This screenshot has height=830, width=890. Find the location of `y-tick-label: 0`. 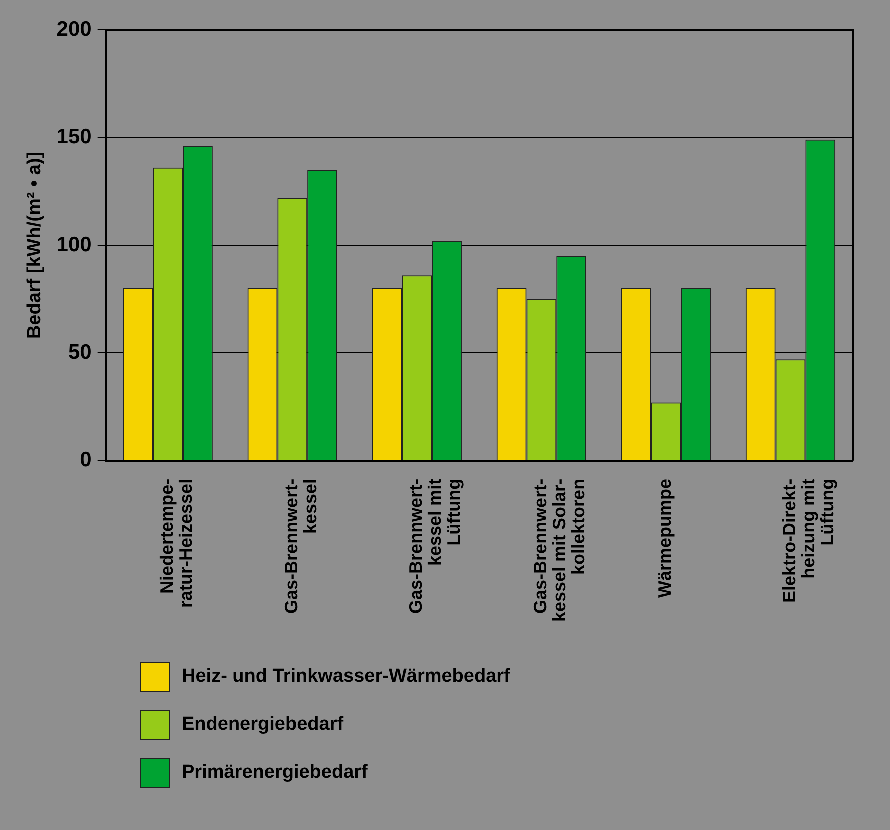

y-tick-label: 0 is located at coordinates (86, 460).